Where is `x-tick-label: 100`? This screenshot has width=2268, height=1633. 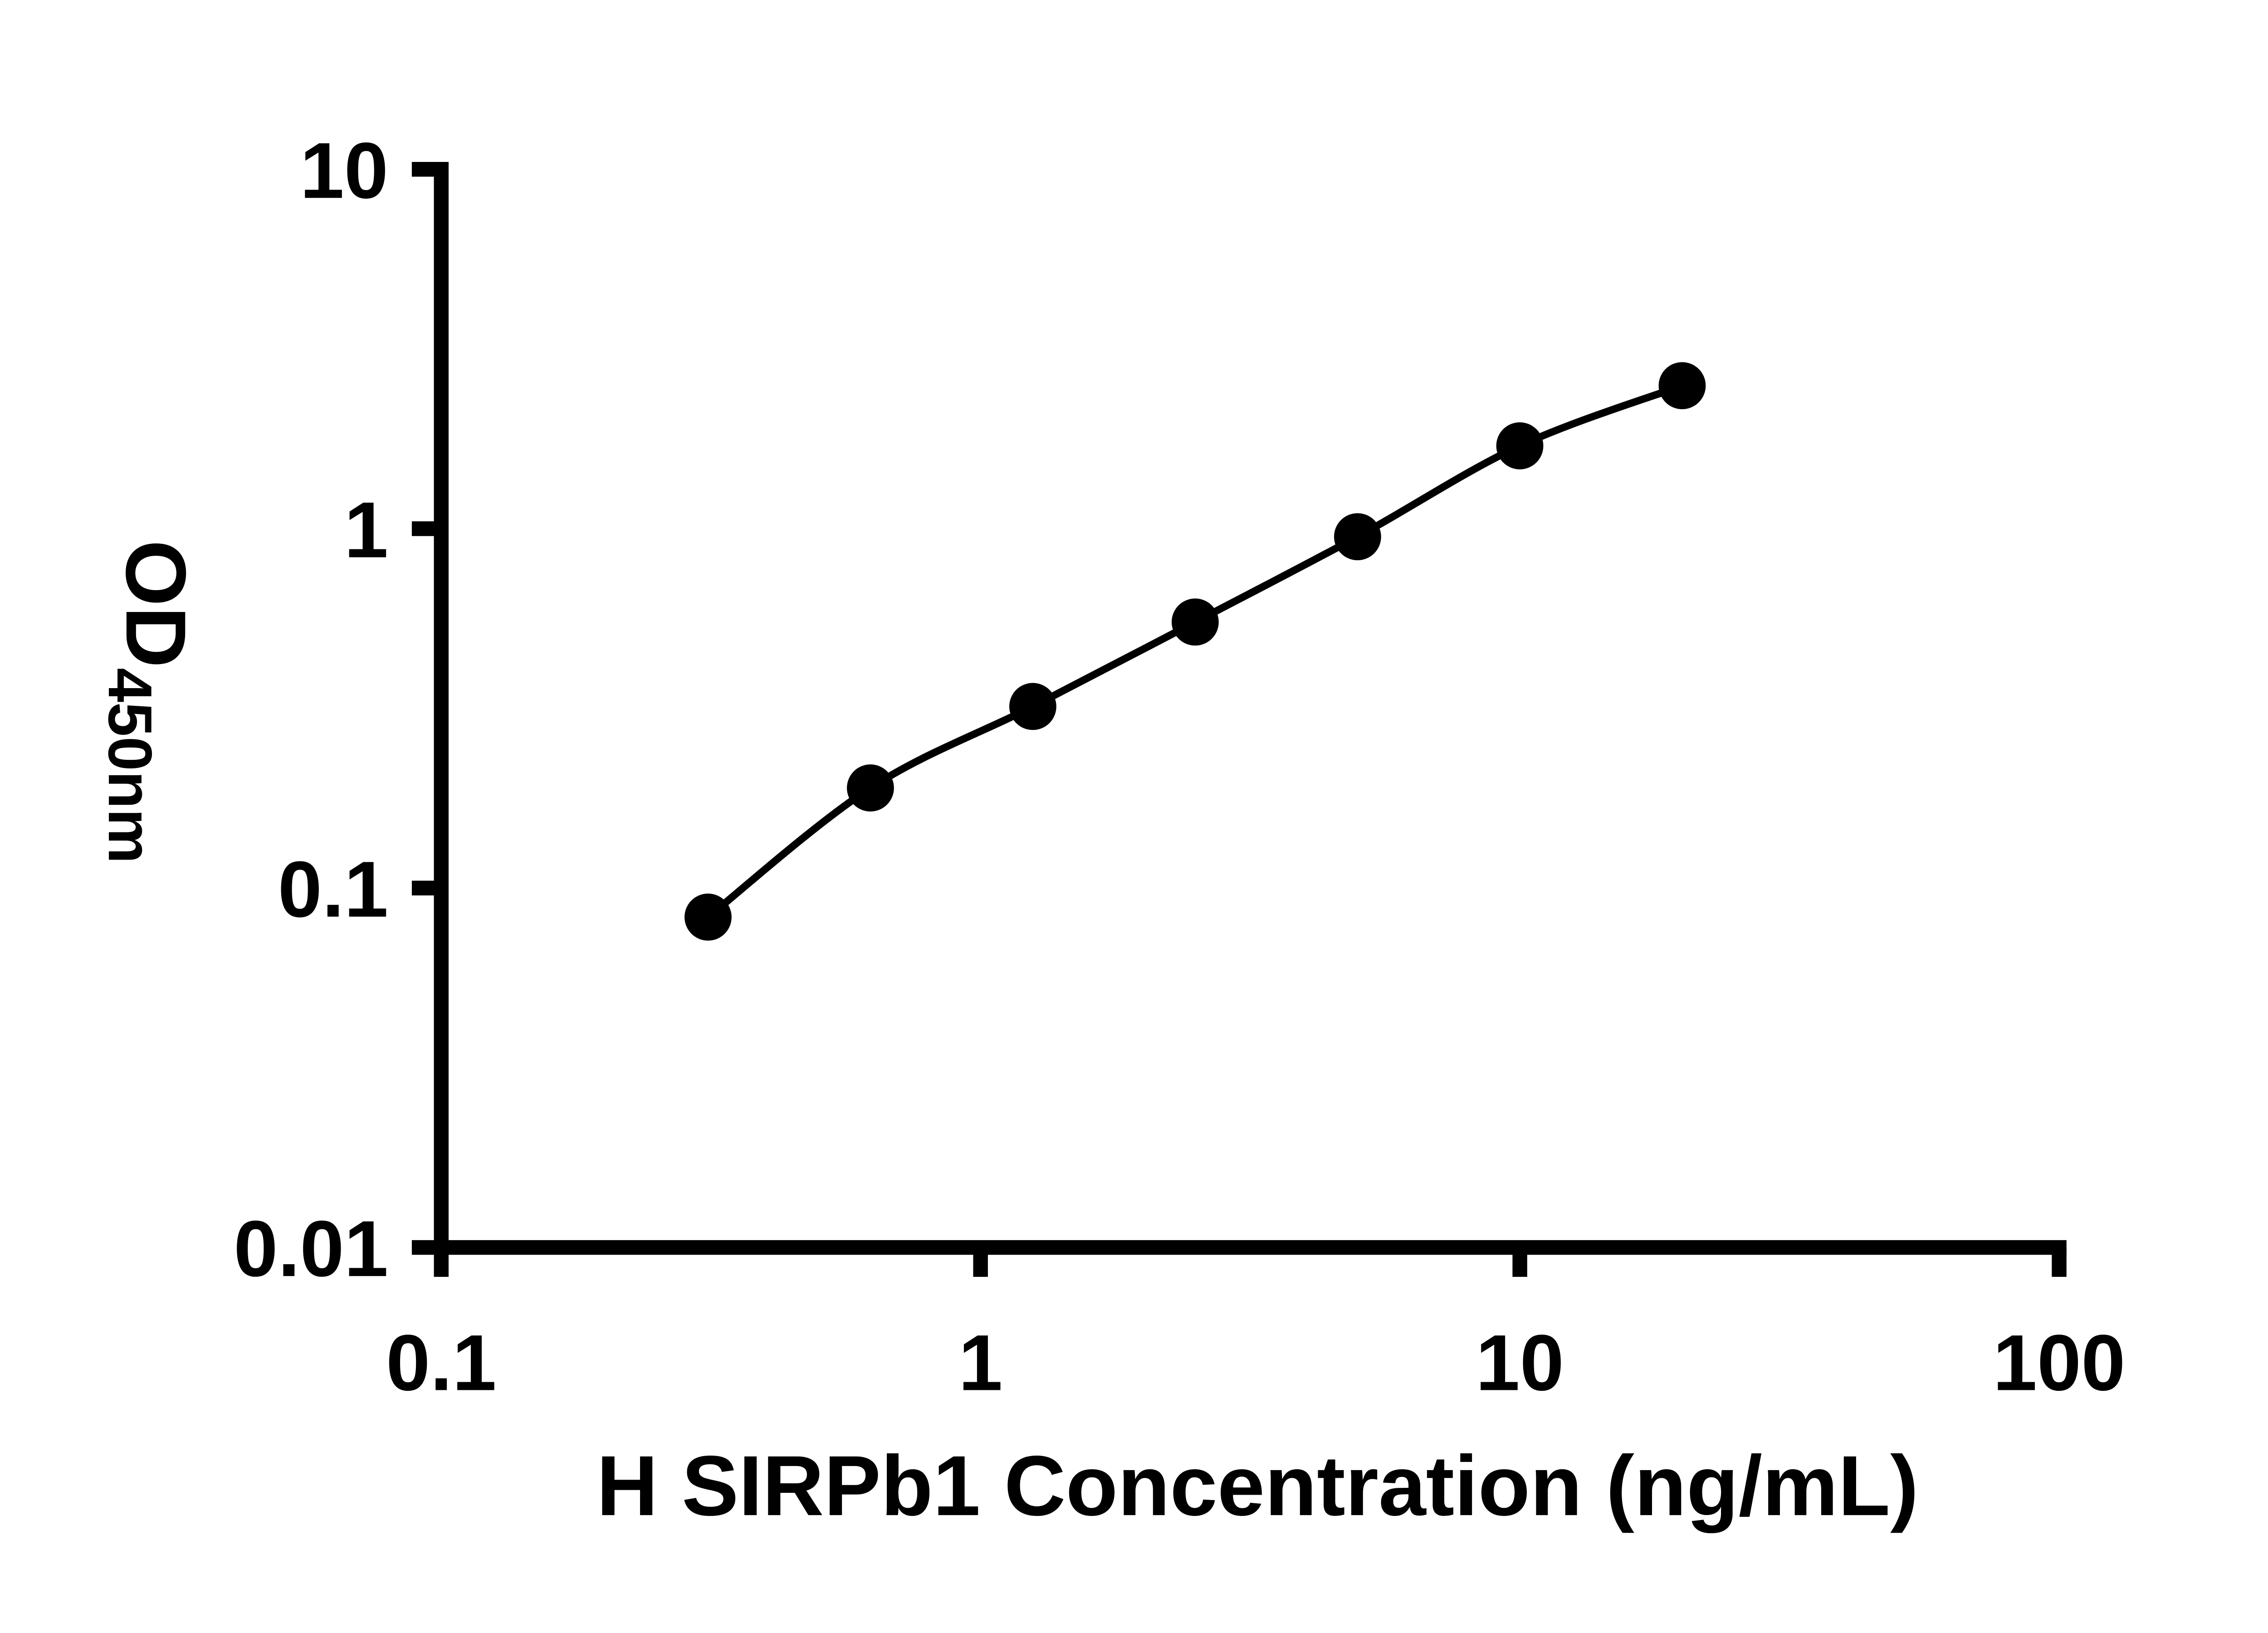 x-tick-label: 100 is located at coordinates (2059, 1363).